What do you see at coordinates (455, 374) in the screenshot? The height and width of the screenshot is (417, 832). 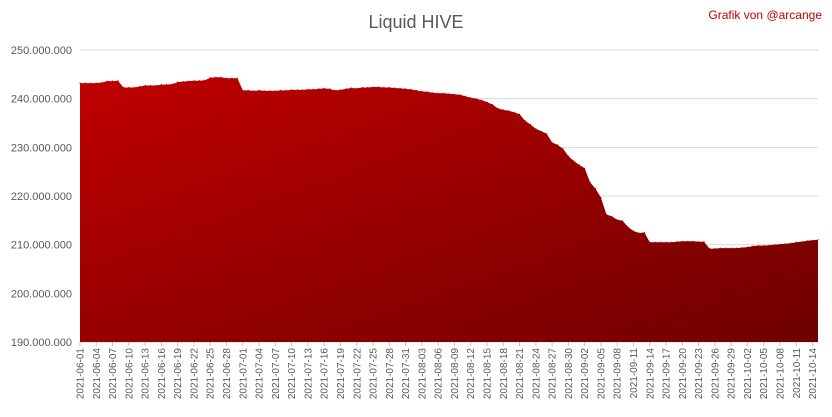 I see `x-tick-label: 2021-08-09` at bounding box center [455, 374].